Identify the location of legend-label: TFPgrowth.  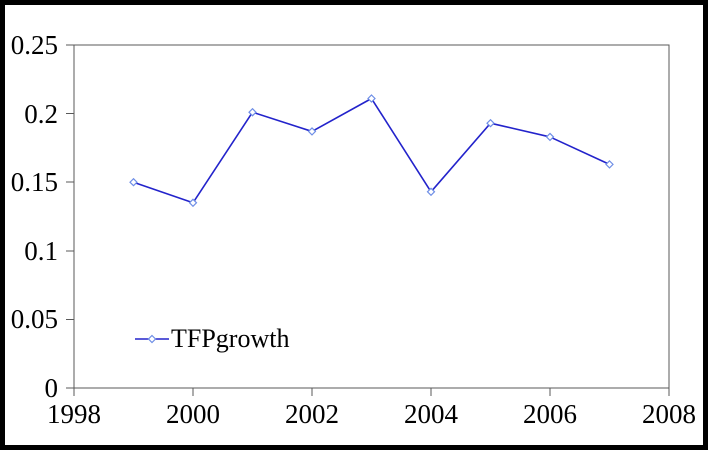
(230, 338).